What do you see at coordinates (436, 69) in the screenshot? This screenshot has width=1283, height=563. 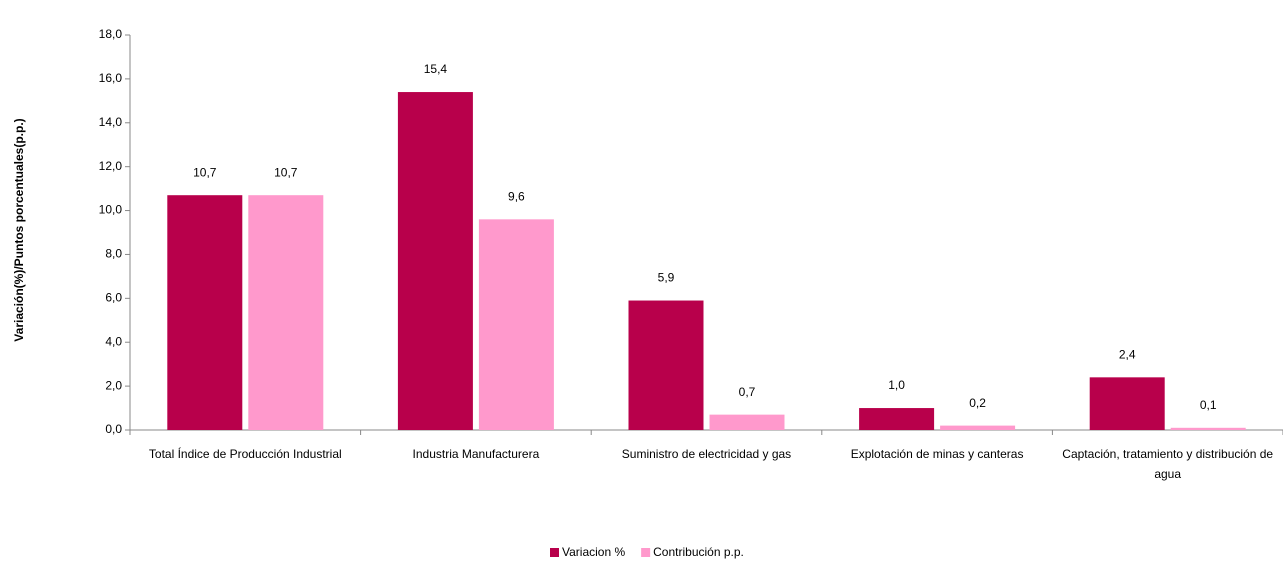 I see `value-label: 15,4` at bounding box center [436, 69].